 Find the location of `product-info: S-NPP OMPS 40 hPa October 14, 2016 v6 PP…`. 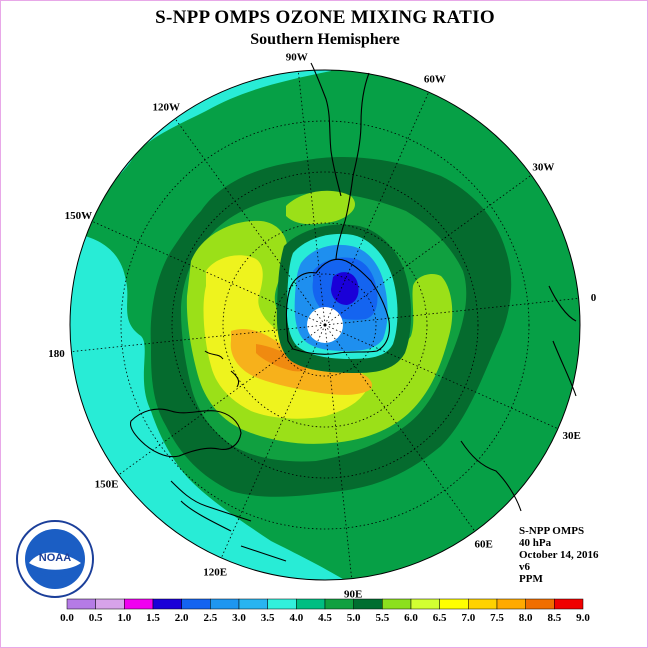

product-info: S-NPP OMPS 40 hPa October 14, 2016 v6 PP… is located at coordinates (559, 555).